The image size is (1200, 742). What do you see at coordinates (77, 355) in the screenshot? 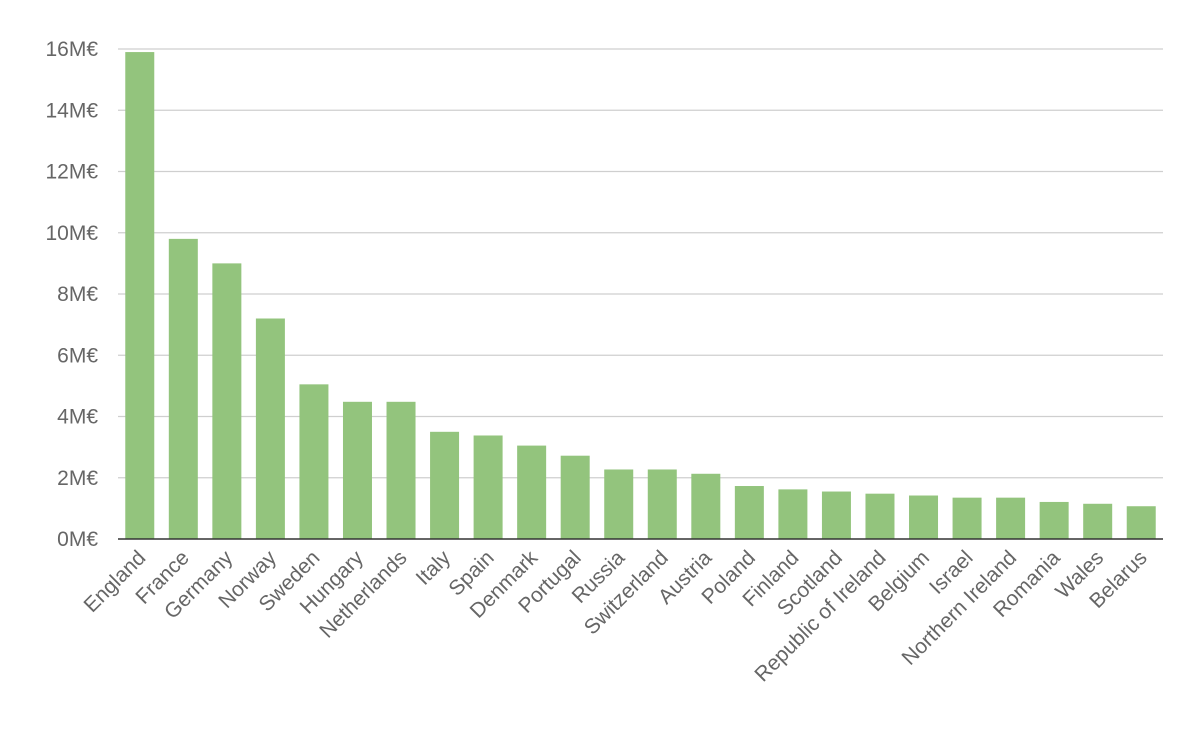
I see `y-tick-label: 6M€` at bounding box center [77, 355].